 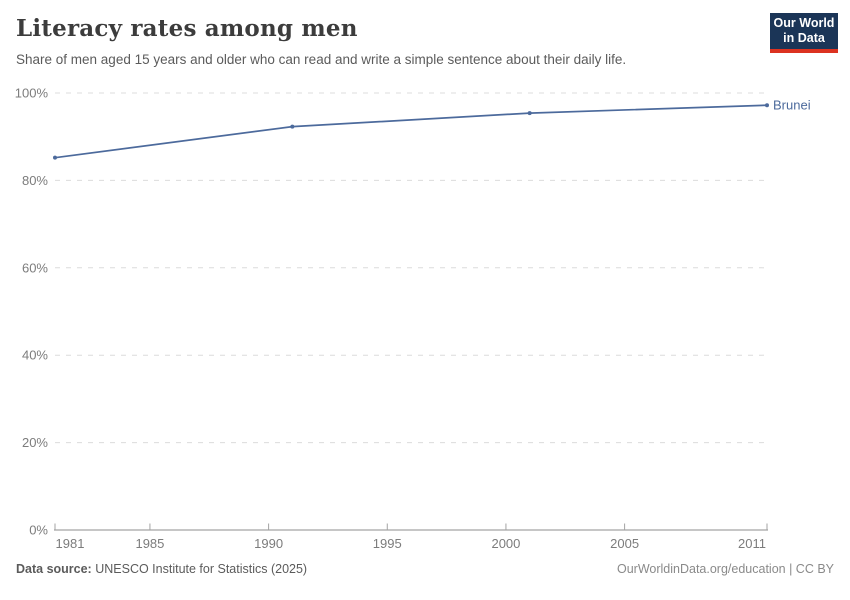 I want to click on x-axis-tick-label: 2000, so click(x=505, y=543).